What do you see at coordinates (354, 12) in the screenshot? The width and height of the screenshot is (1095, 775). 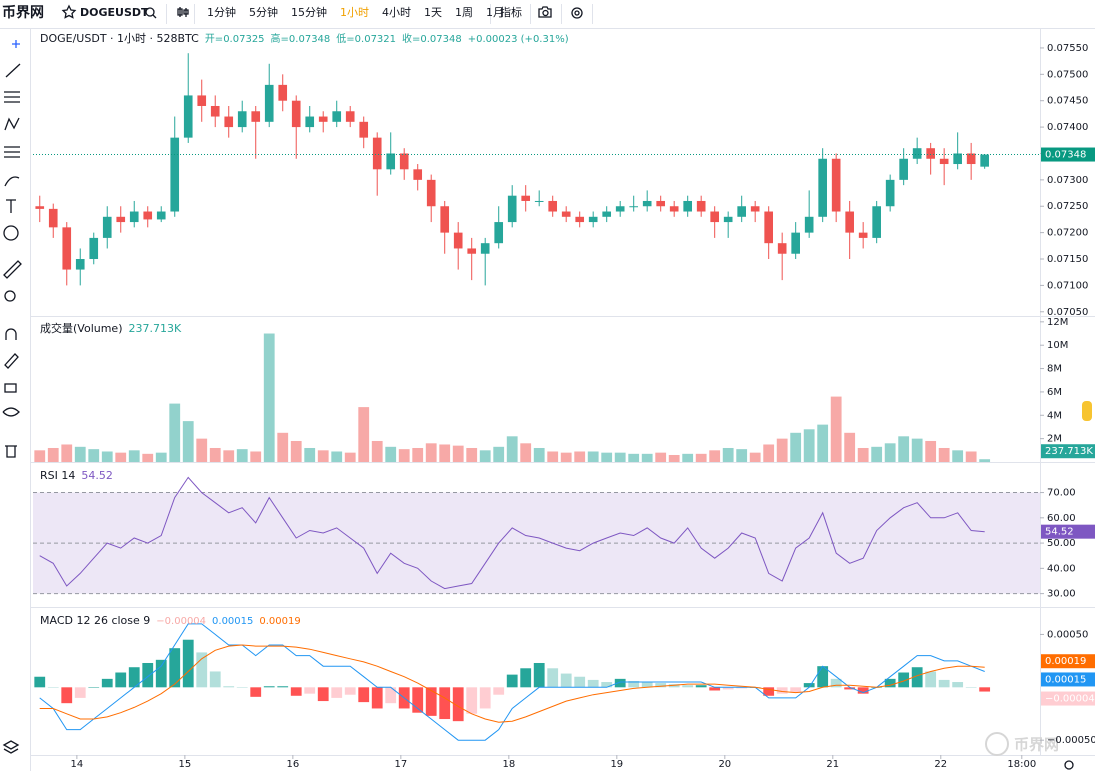 I see `interval-button: 1小时` at bounding box center [354, 12].